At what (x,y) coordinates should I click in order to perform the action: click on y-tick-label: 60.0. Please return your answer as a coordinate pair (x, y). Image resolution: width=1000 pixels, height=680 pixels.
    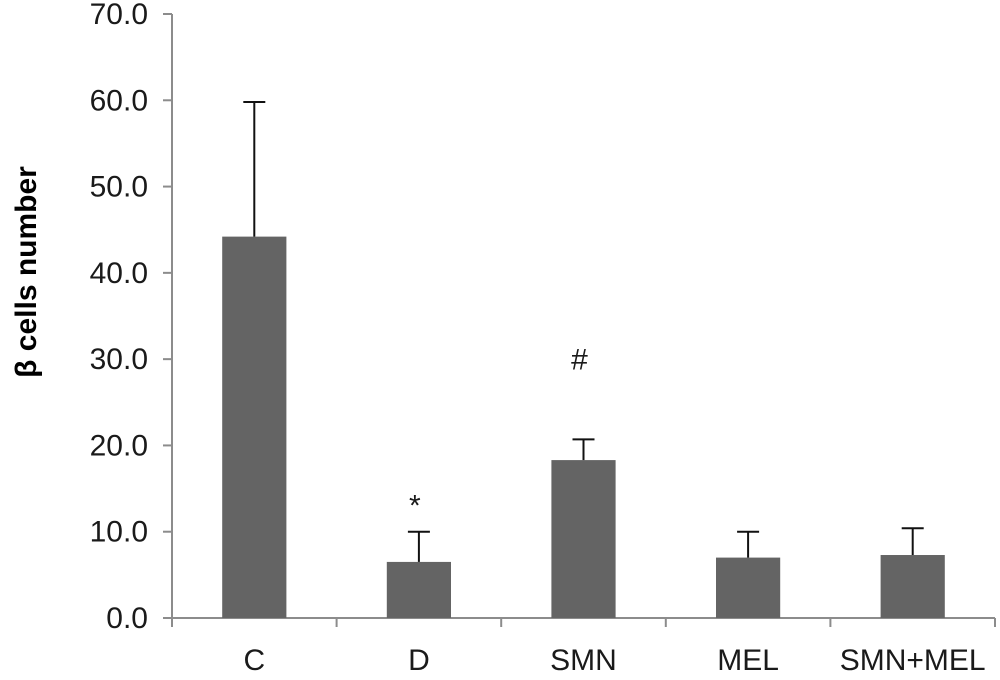
    Looking at the image, I should click on (119, 100).